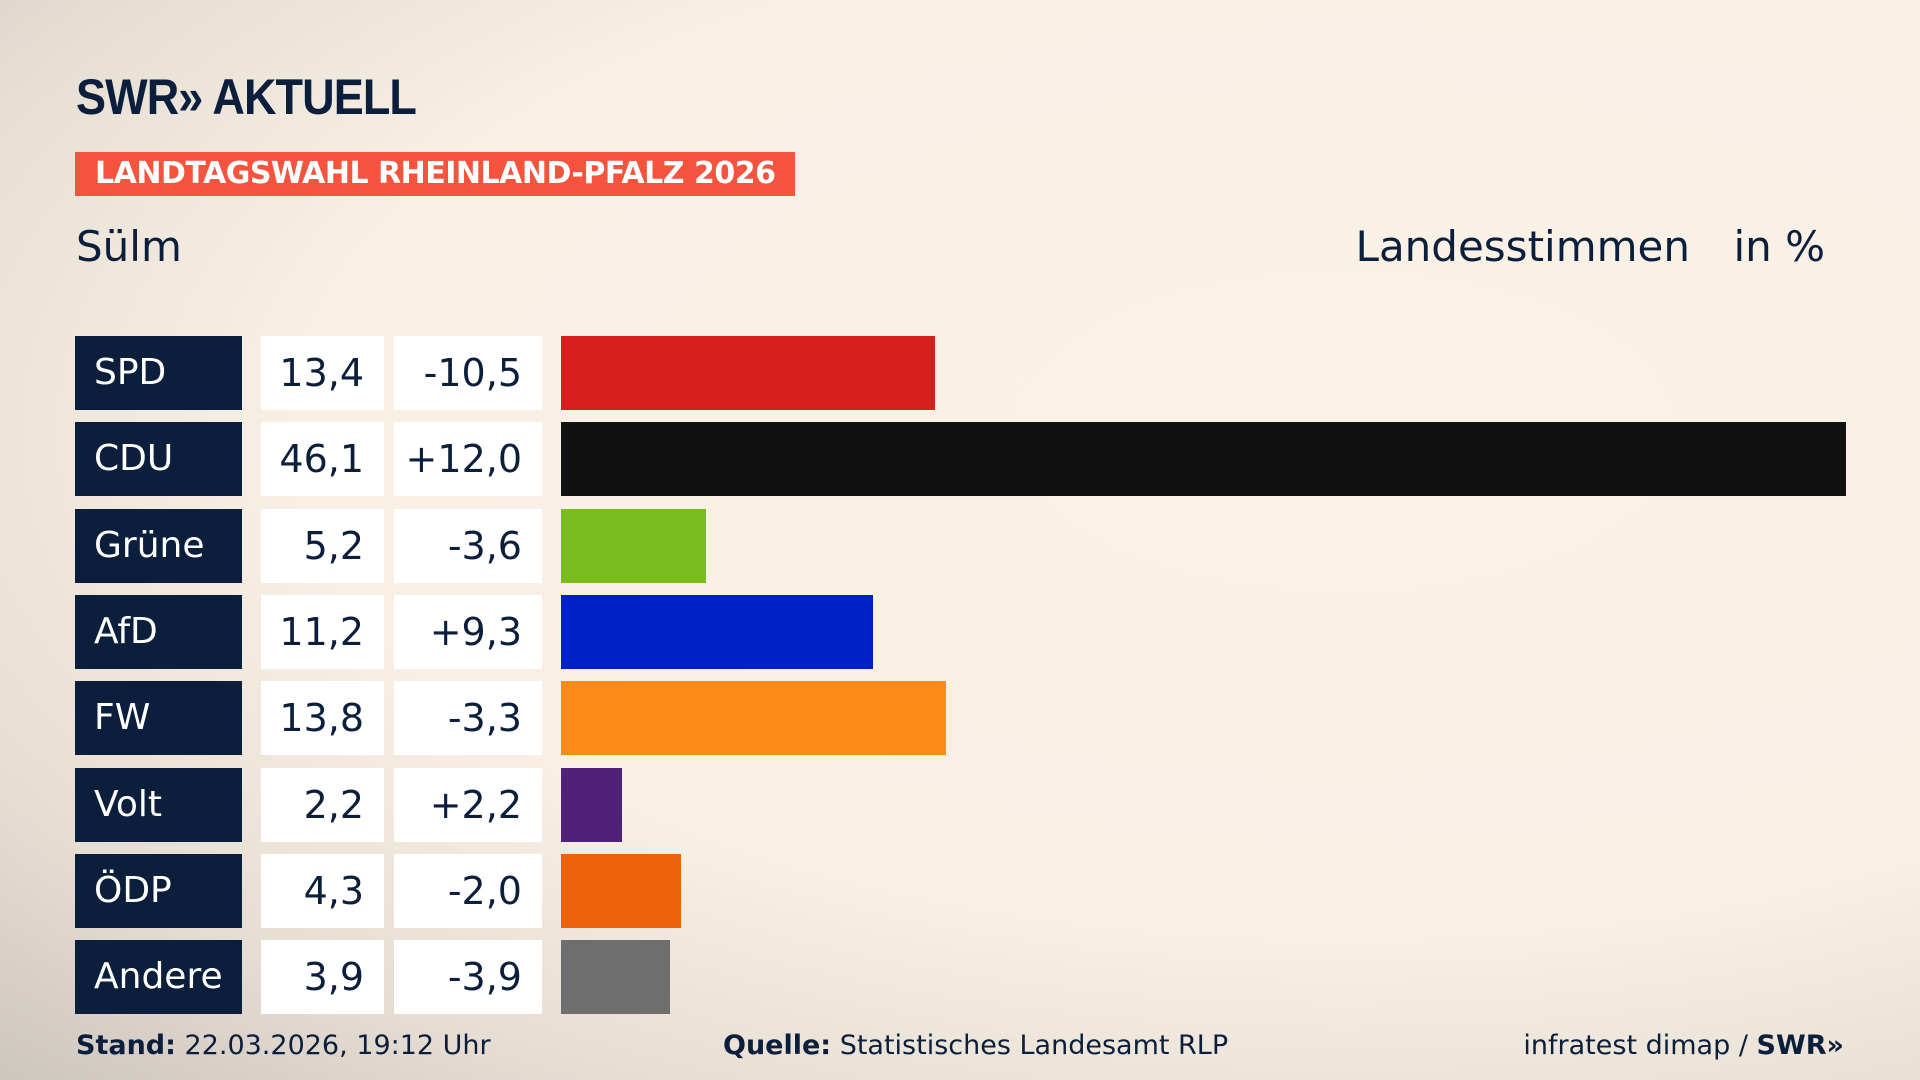 The width and height of the screenshot is (1920, 1080). What do you see at coordinates (337, 1045) in the screenshot?
I see `stand-value: 22.03.2026, 19:12 Uhr` at bounding box center [337, 1045].